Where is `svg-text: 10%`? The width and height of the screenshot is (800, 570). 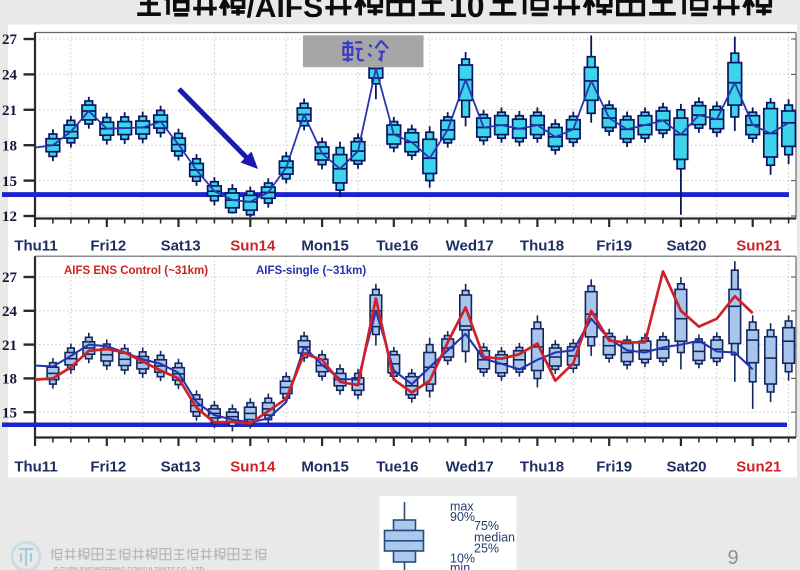
svg-text: 10% is located at coordinates (462, 559).